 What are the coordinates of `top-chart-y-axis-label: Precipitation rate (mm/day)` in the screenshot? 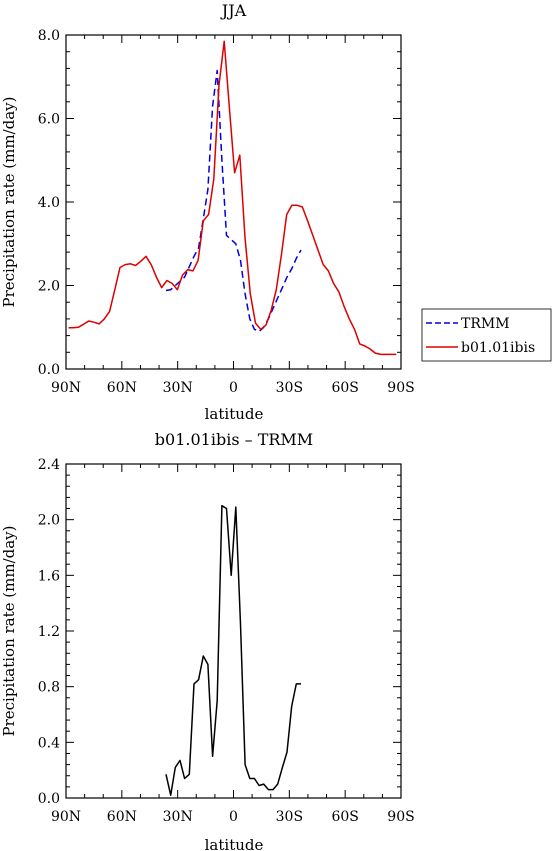 It's located at (9, 201).